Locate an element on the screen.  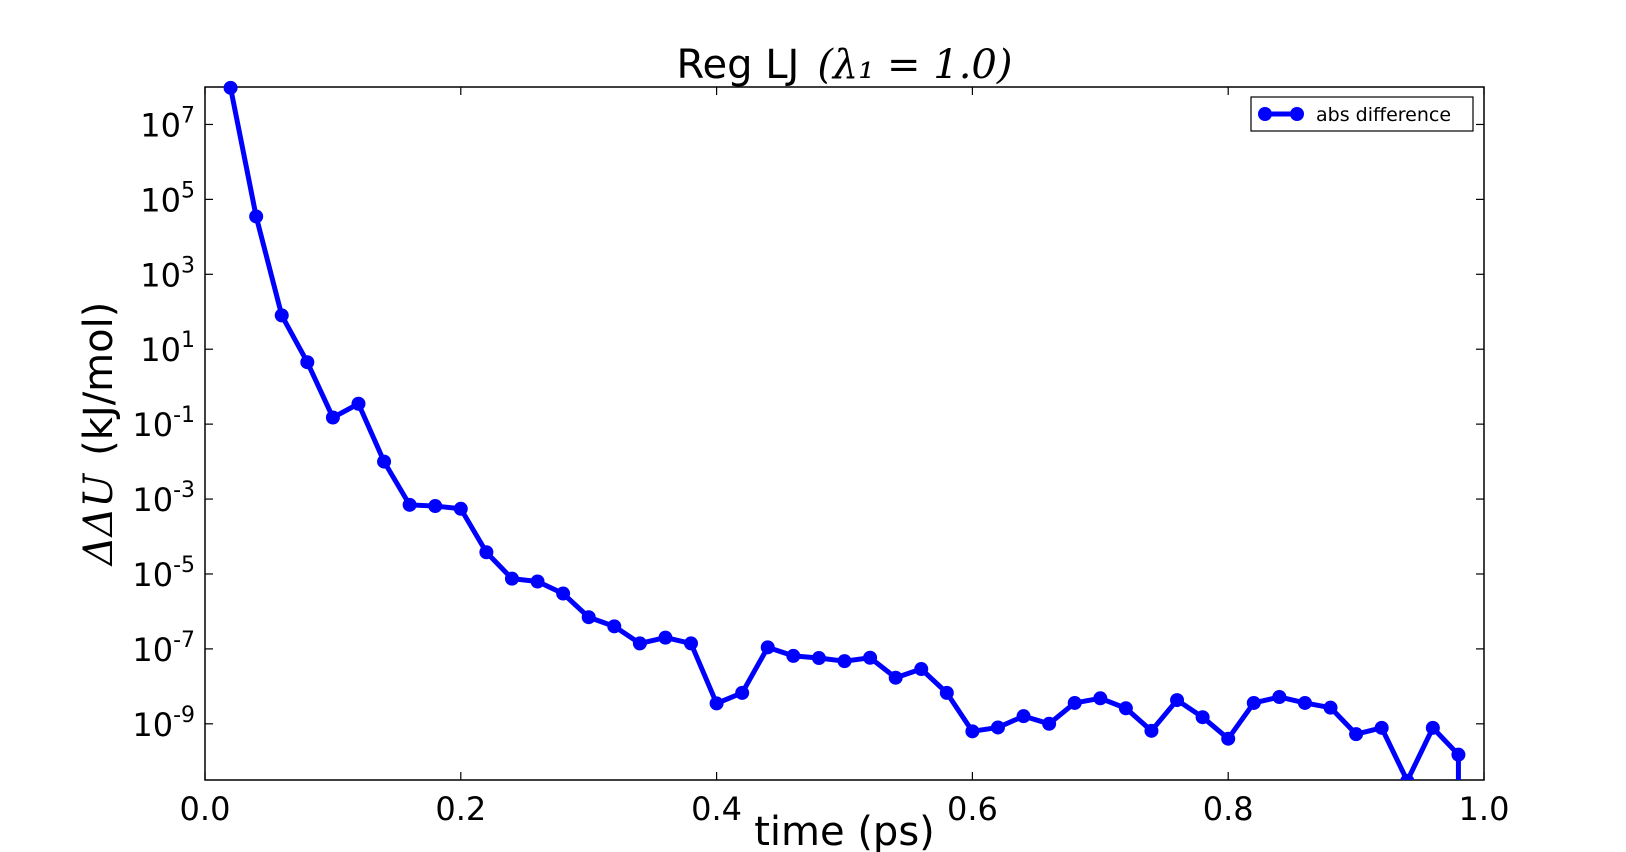
y-axis-label-text: (kJ/mol) is located at coordinates (99, 379).